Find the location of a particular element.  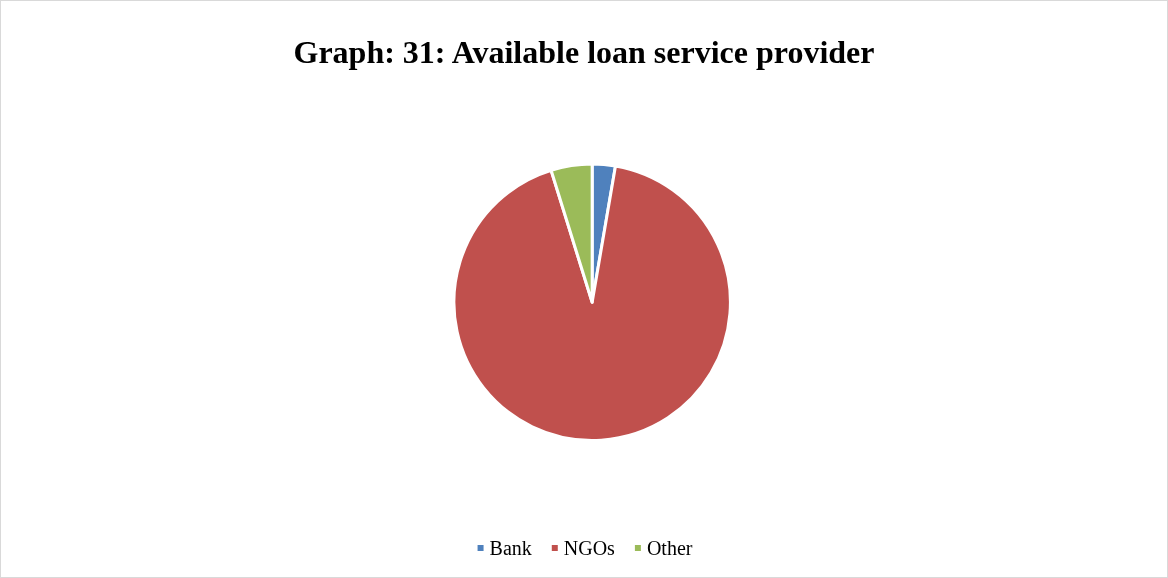

legend-label: NGOs is located at coordinates (589, 548).